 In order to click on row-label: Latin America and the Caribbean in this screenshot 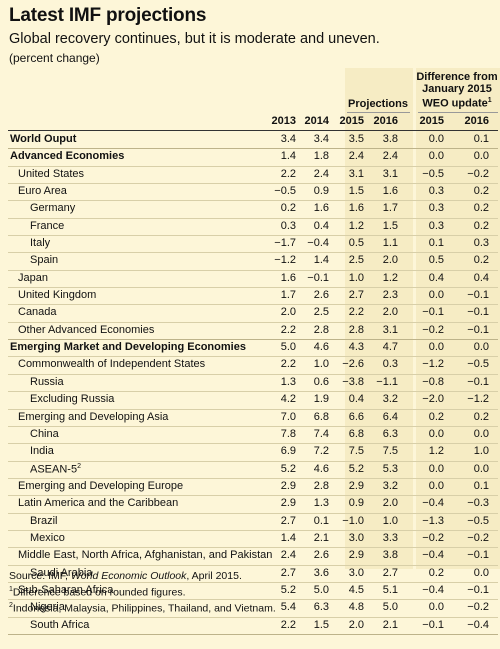, I will do `click(98, 503)`.